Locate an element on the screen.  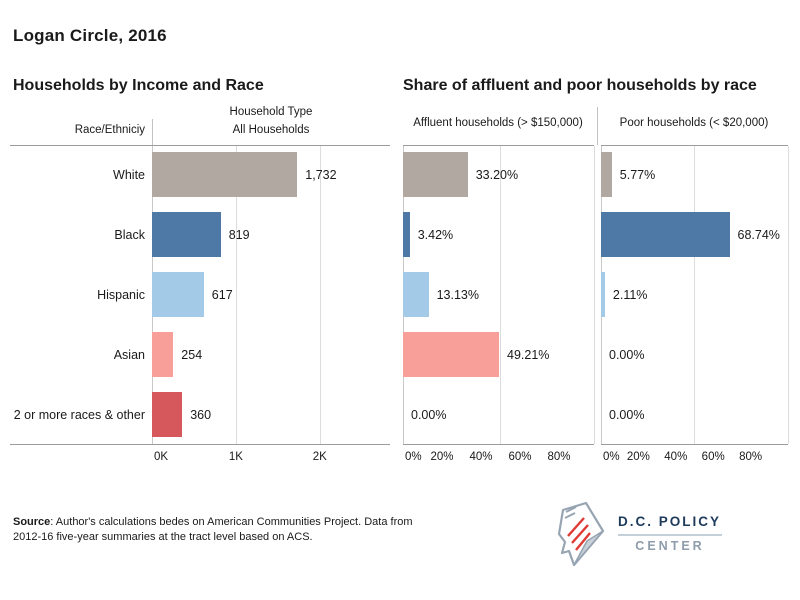
chart-row: 1,732 is located at coordinates (271, 175).